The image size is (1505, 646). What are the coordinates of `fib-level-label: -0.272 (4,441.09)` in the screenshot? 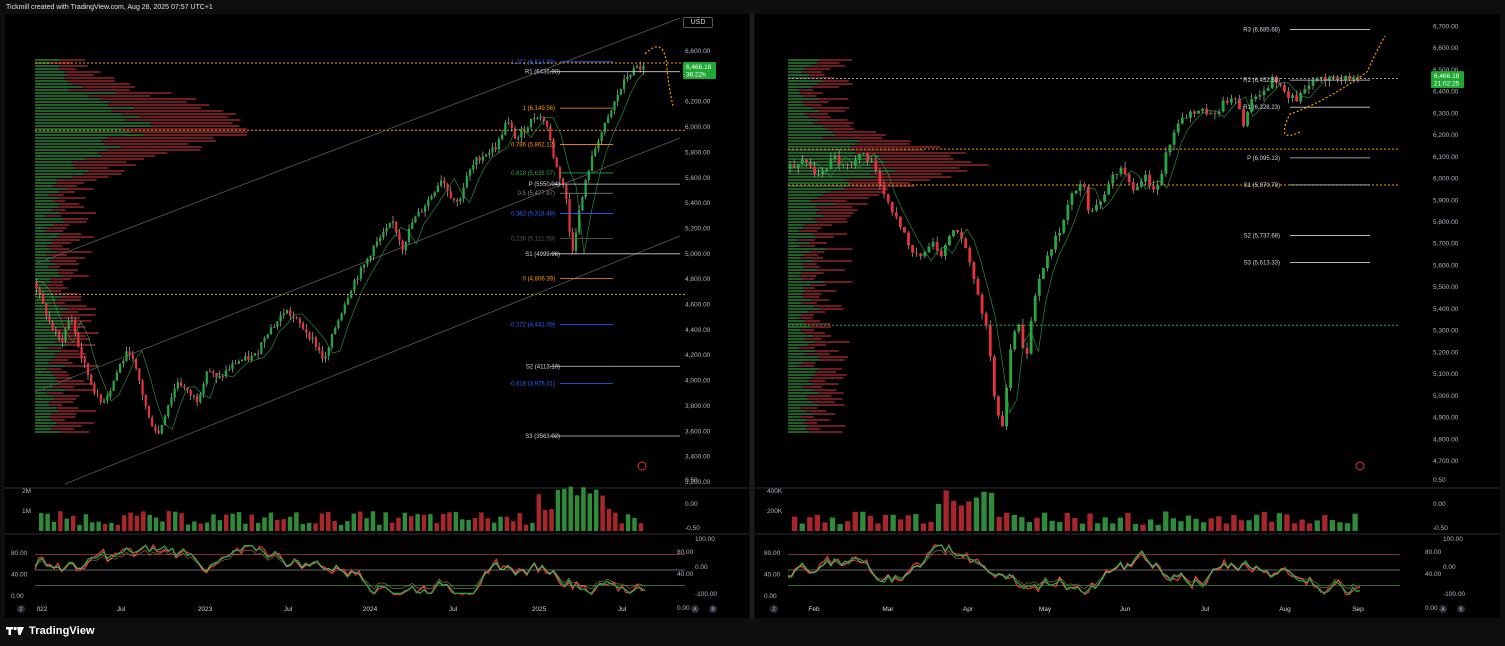 It's located at (532, 326).